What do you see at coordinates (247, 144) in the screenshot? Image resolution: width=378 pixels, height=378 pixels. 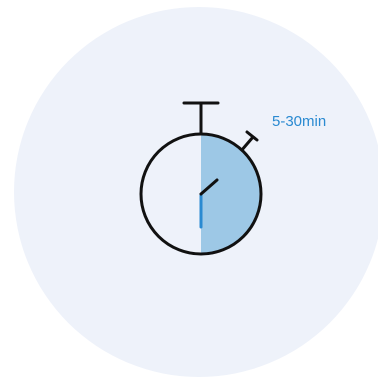 I see `side-button-stem` at bounding box center [247, 144].